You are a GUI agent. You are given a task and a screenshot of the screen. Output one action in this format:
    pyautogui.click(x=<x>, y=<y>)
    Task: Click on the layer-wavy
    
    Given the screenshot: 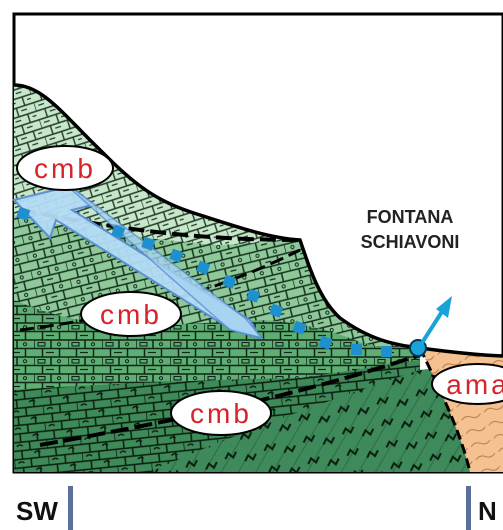 What is the action you would take?
    pyautogui.click(x=326, y=416)
    